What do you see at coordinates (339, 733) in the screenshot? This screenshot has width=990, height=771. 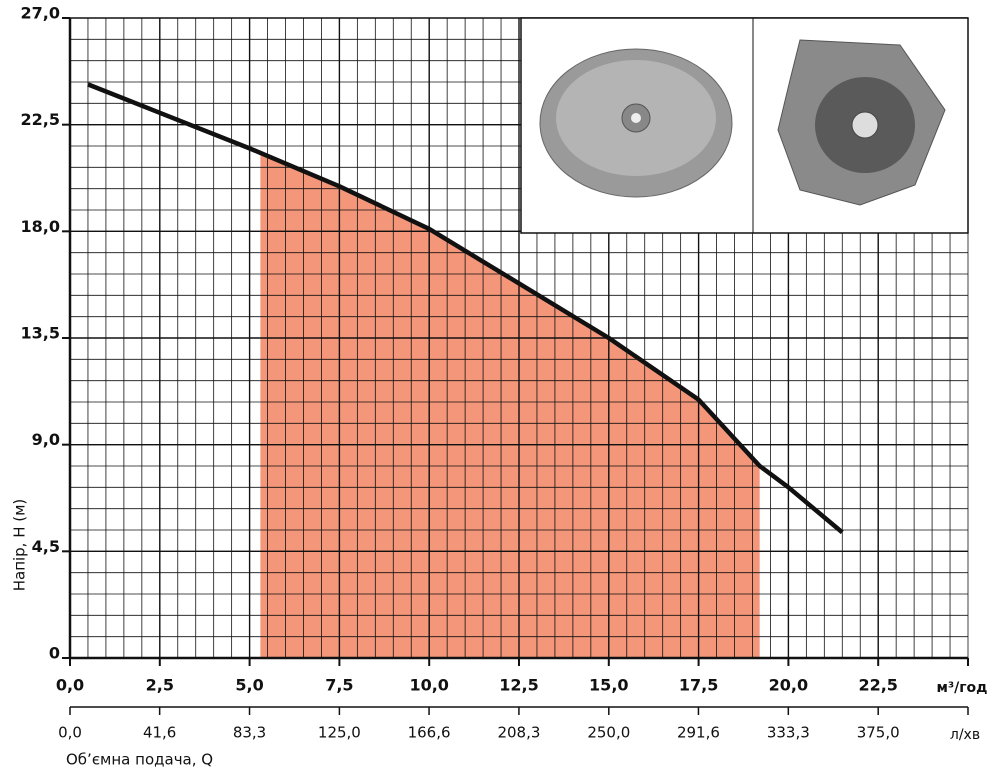 I see `x2-tick-label: 125,0` at bounding box center [339, 733].